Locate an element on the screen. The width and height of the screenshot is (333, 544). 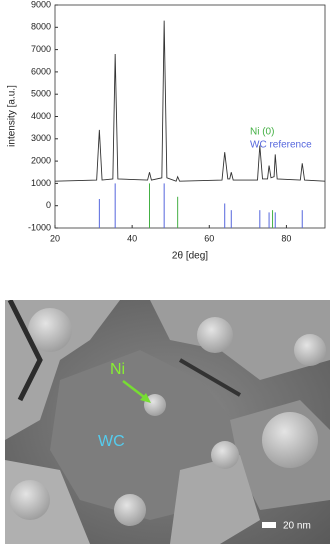
legend-entry: WC reference is located at coordinates (281, 145).